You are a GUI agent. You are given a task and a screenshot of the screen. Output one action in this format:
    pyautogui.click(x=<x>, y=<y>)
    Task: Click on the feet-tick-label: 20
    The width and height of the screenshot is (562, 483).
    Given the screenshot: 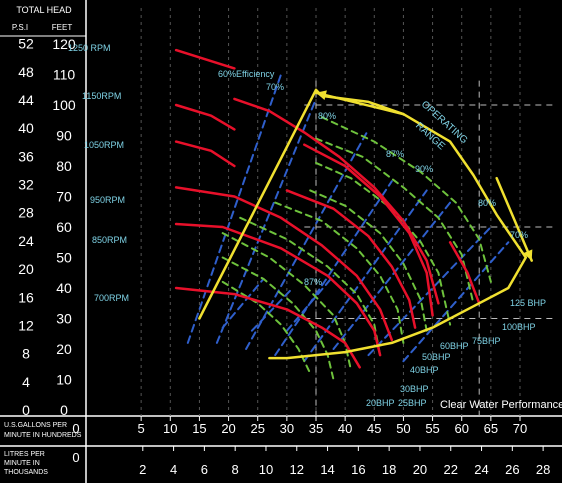 What is the action you would take?
    pyautogui.click(x=64, y=349)
    